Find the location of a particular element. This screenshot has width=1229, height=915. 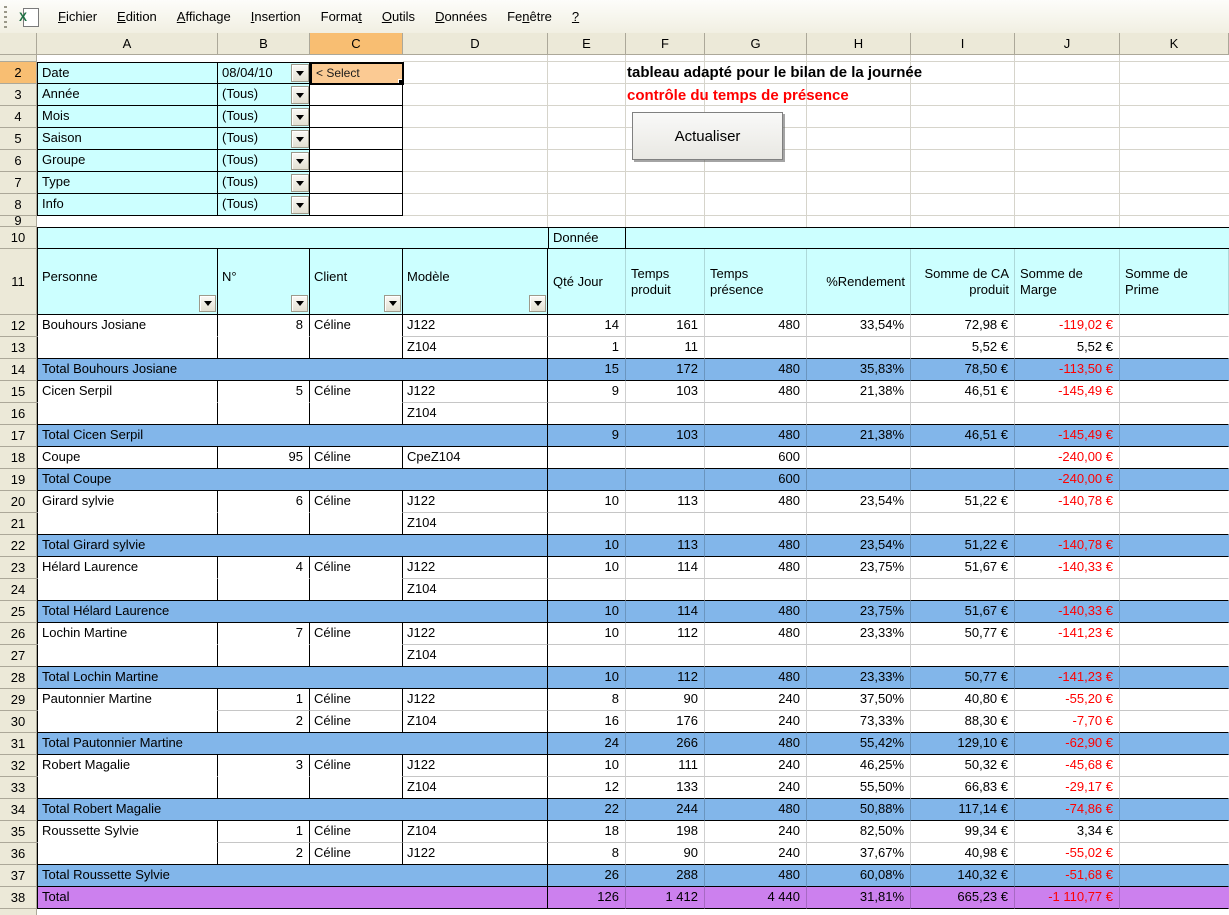

cell-G38: 4 440 is located at coordinates (756, 898).